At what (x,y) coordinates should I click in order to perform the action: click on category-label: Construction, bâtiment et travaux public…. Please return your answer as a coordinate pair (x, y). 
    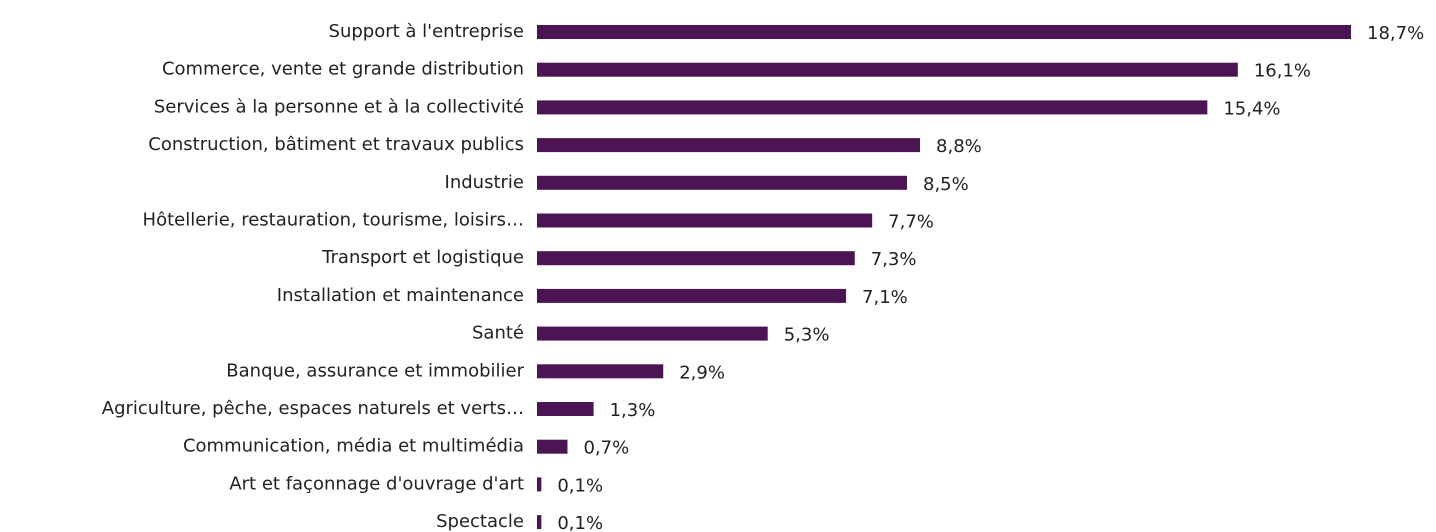
    Looking at the image, I should click on (336, 144).